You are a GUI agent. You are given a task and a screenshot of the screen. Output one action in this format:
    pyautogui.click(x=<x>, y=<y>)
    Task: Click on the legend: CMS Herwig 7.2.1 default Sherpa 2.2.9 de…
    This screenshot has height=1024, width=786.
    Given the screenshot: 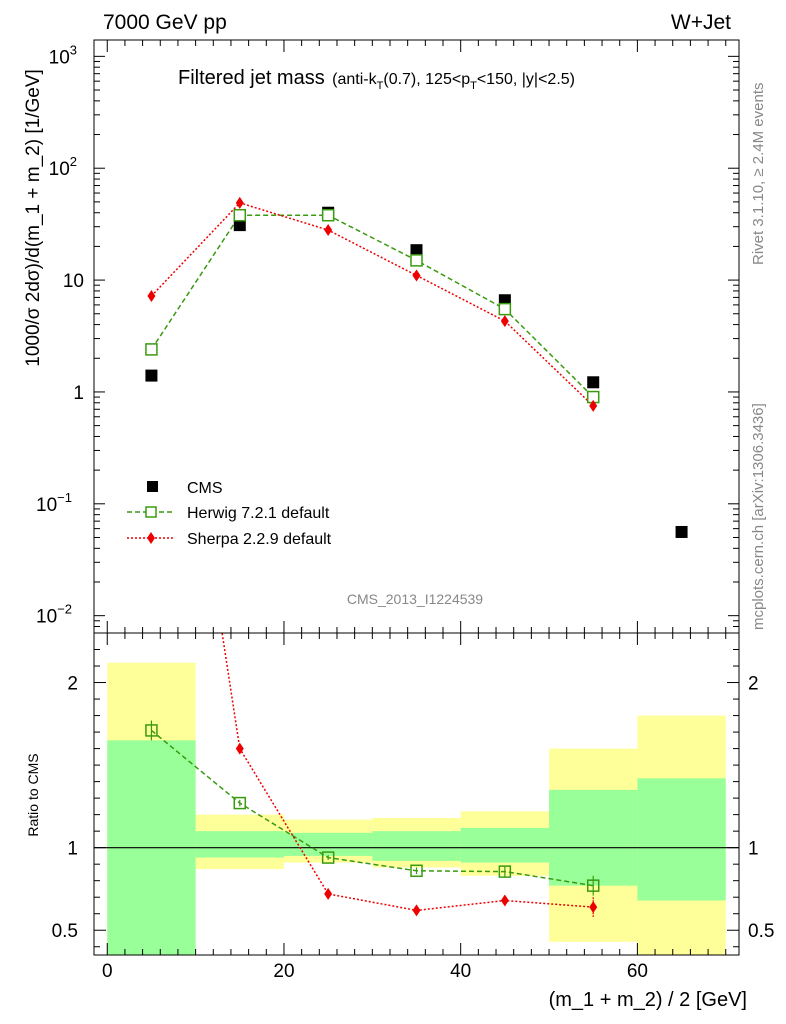 What is the action you would take?
    pyautogui.click(x=229, y=514)
    